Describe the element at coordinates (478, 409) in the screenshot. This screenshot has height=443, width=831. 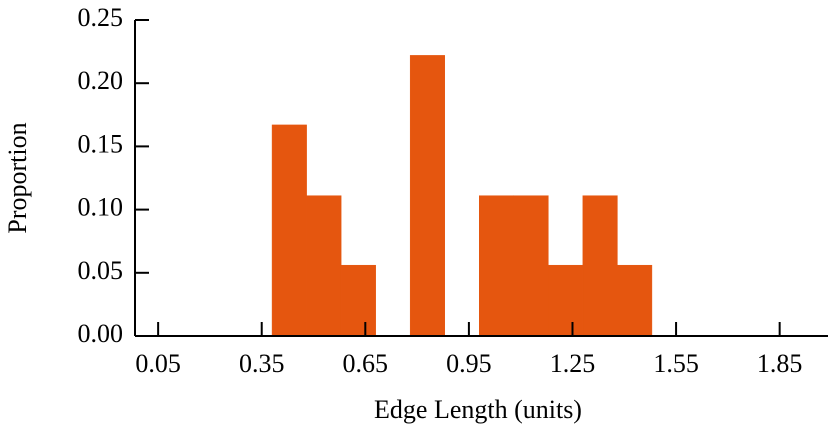
I see `x-axis-title: Edge Length (units)` at that location.